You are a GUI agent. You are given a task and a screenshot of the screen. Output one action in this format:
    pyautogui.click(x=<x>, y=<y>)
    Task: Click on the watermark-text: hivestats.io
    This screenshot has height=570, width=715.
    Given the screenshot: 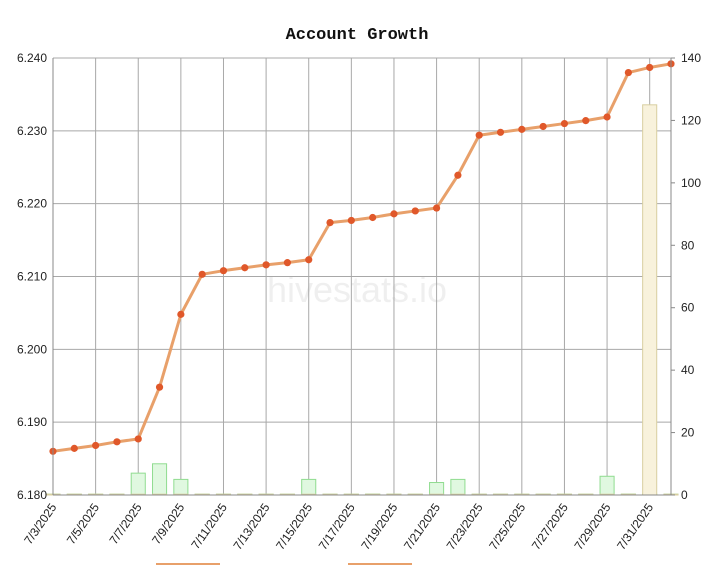 What is the action you would take?
    pyautogui.click(x=357, y=289)
    